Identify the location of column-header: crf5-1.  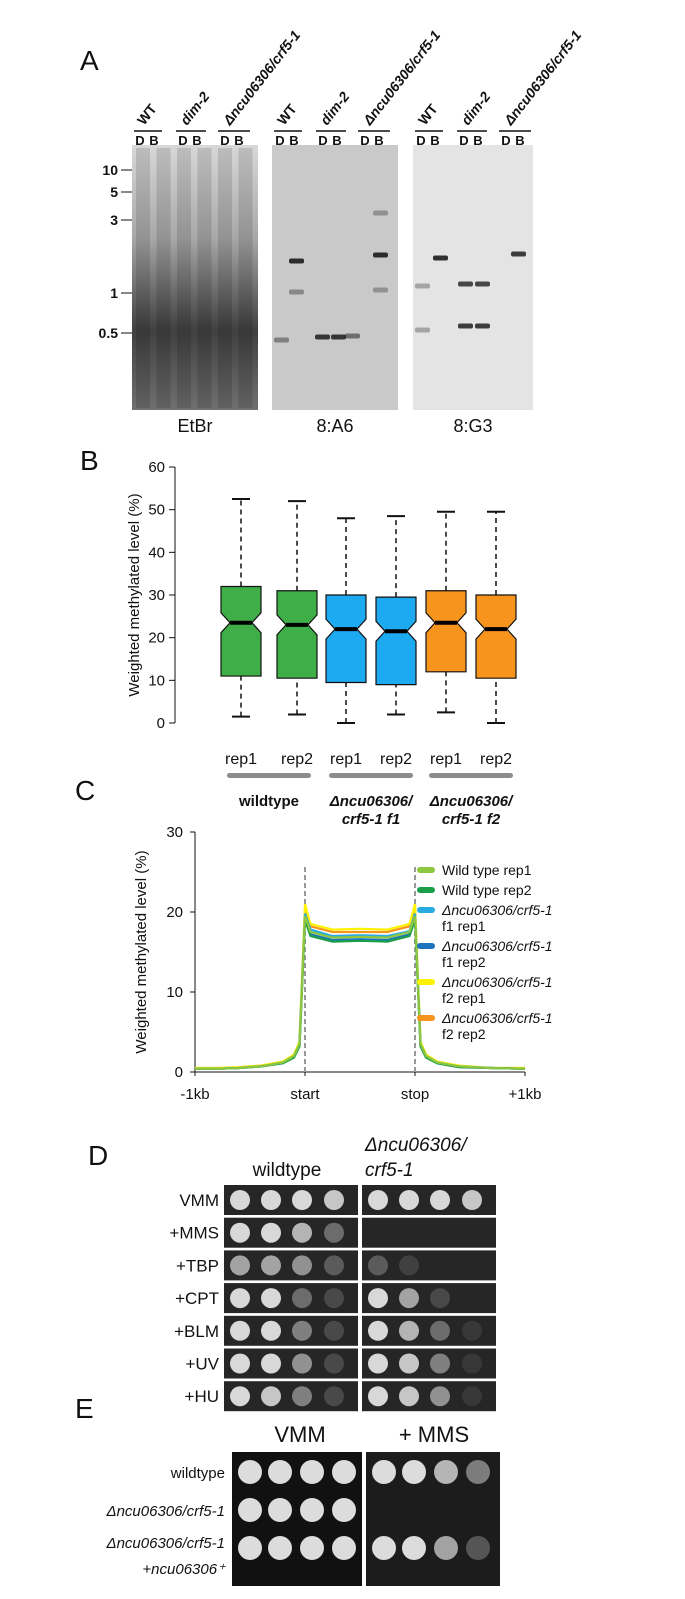
(389, 1170).